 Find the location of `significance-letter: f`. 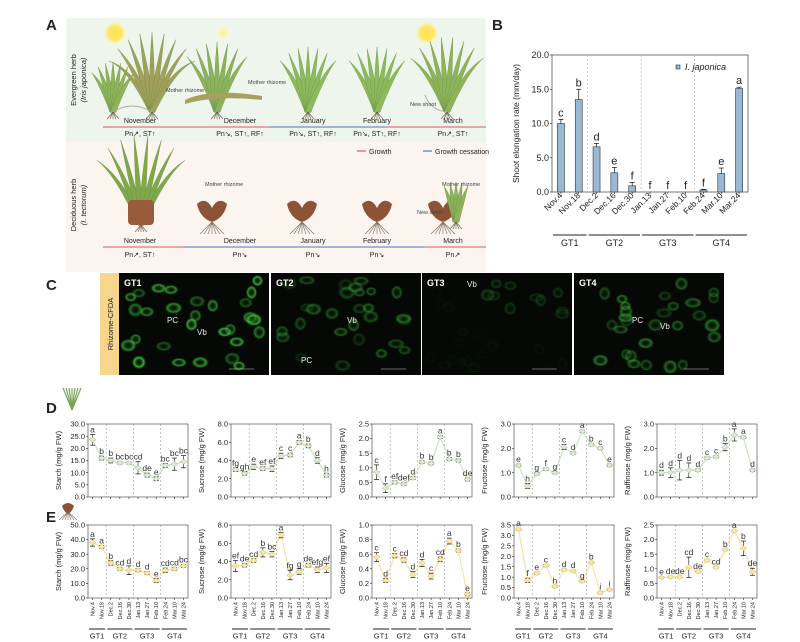

significance-letter: f is located at coordinates (704, 183).